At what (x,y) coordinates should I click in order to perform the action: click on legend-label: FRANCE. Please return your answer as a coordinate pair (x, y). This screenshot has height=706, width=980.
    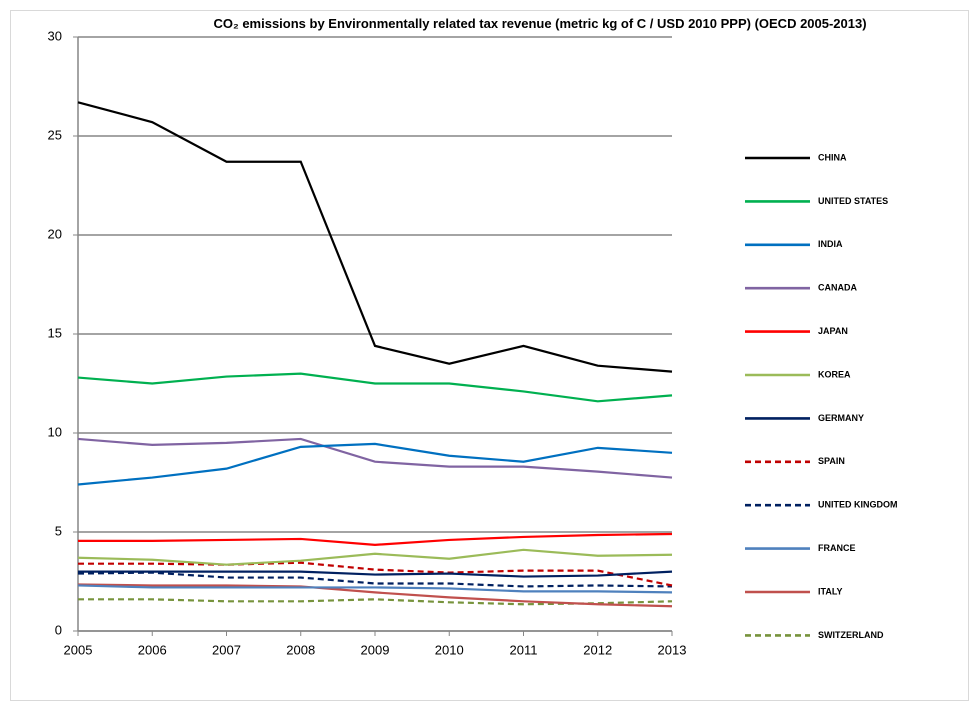
    Looking at the image, I should click on (837, 548).